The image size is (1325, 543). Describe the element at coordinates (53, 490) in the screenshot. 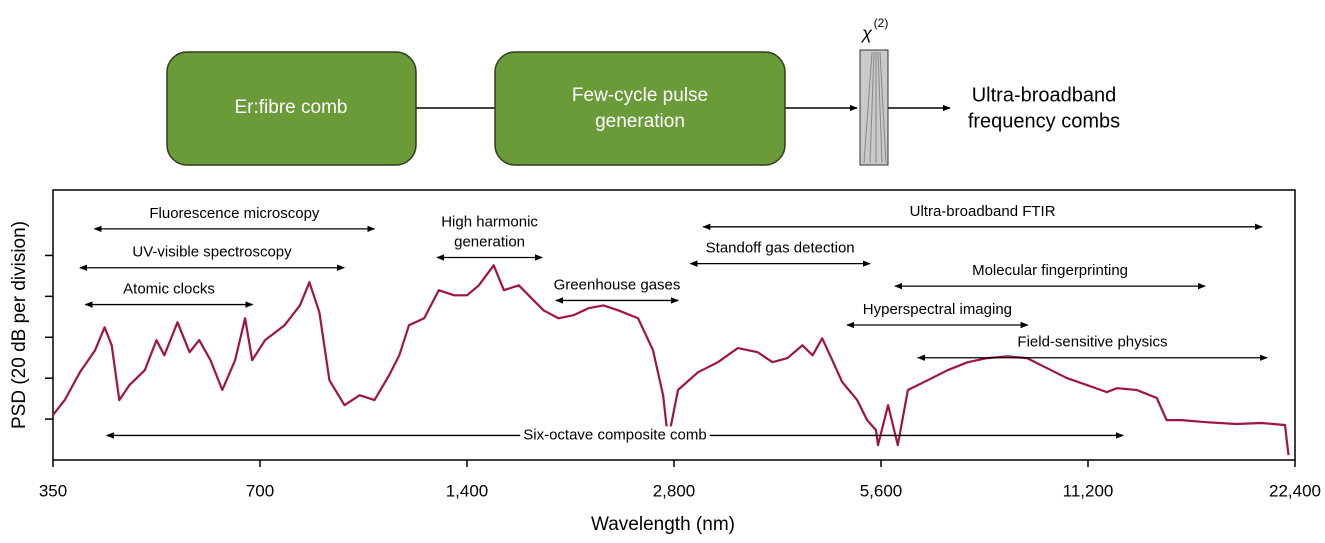

I see `x-tick-label: 350` at that location.